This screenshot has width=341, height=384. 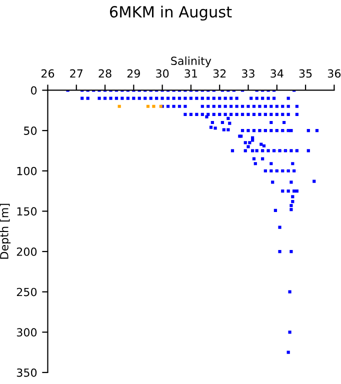 I want to click on y-axis-title: Depth [m], so click(x=5, y=231).